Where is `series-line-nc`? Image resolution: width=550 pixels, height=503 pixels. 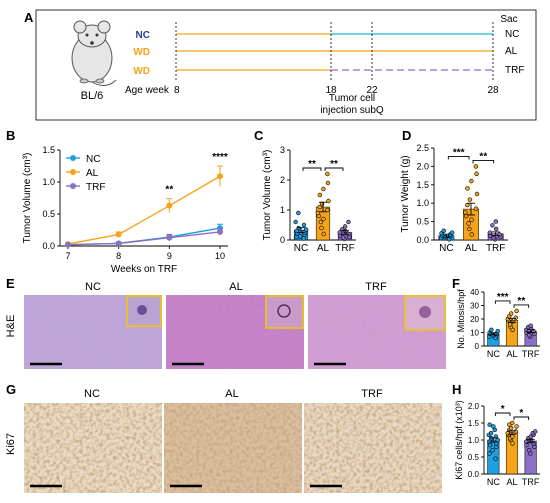 series-line-nc is located at coordinates (144, 236).